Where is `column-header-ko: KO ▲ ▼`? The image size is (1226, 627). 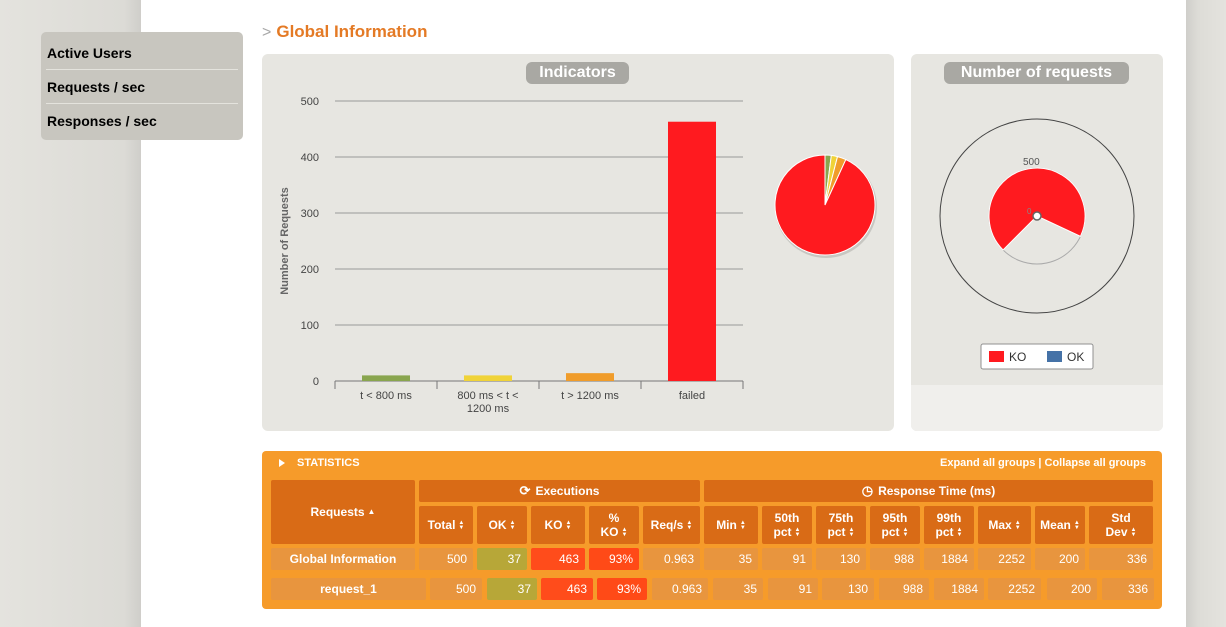
column-header-ko: KO ▲ ▼ is located at coordinates (558, 525).